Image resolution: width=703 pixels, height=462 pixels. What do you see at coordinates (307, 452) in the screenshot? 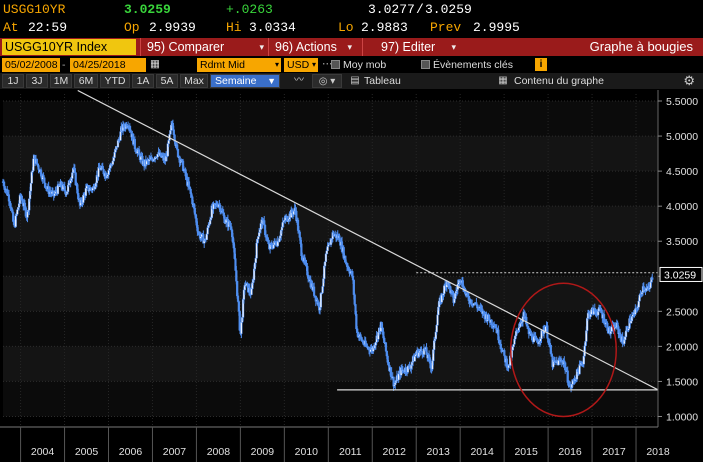
I see `x-tick-label: 2010` at bounding box center [307, 452].